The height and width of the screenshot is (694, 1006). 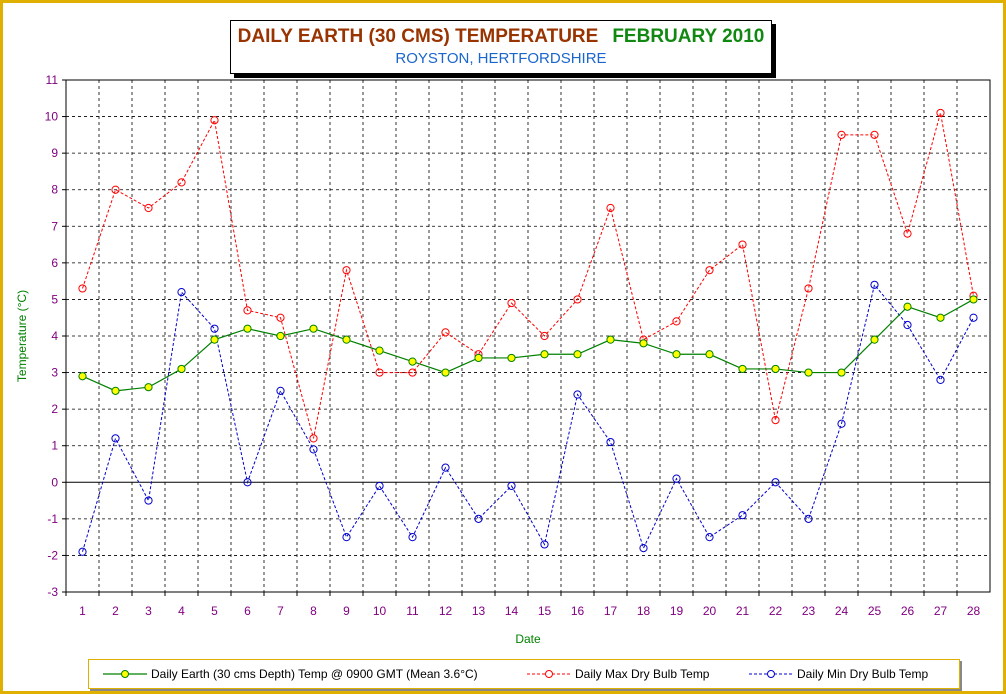 I want to click on x-tick-label: 1, so click(x=82, y=611).